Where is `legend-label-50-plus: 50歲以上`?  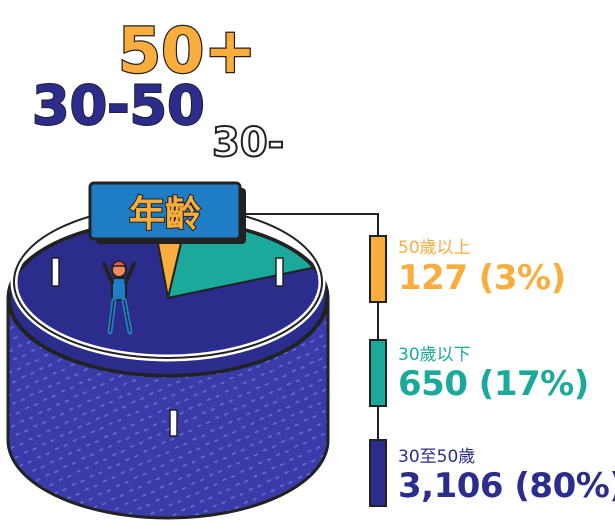 legend-label-50-plus: 50歲以上 is located at coordinates (434, 248).